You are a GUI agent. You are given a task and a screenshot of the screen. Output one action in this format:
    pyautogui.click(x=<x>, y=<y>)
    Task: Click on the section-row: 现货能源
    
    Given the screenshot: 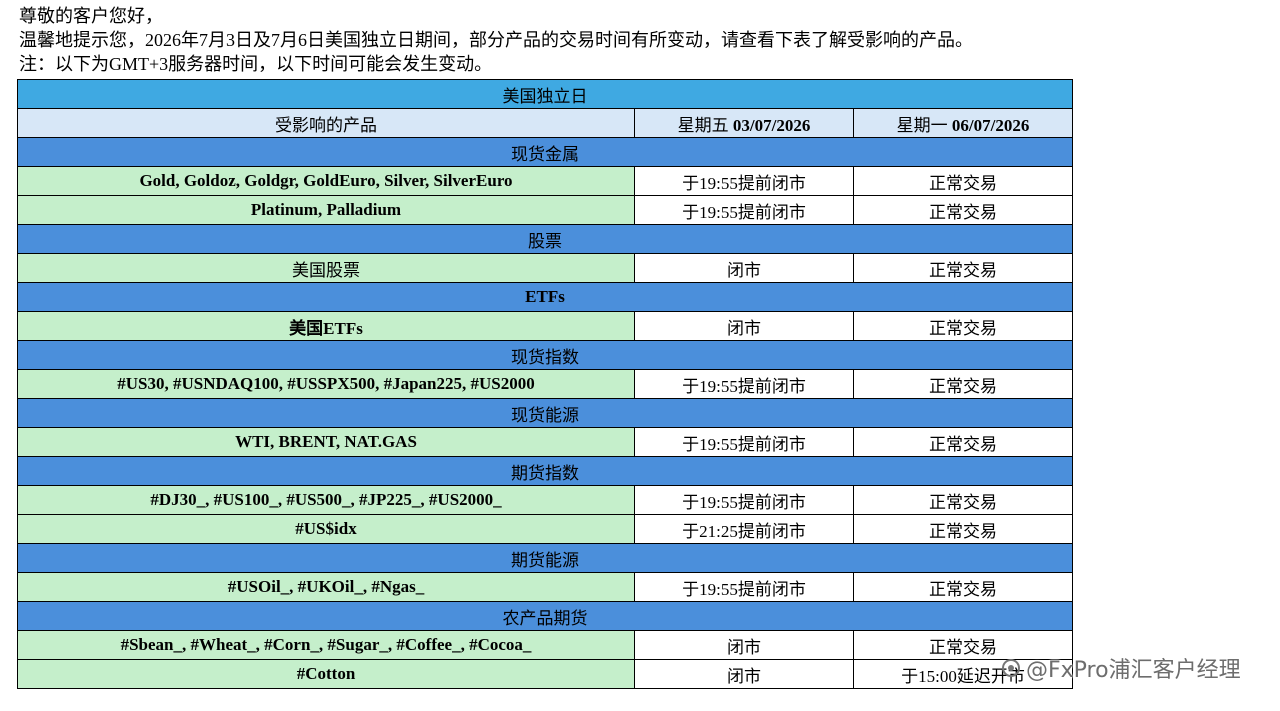 What is the action you would take?
    pyautogui.click(x=545, y=413)
    